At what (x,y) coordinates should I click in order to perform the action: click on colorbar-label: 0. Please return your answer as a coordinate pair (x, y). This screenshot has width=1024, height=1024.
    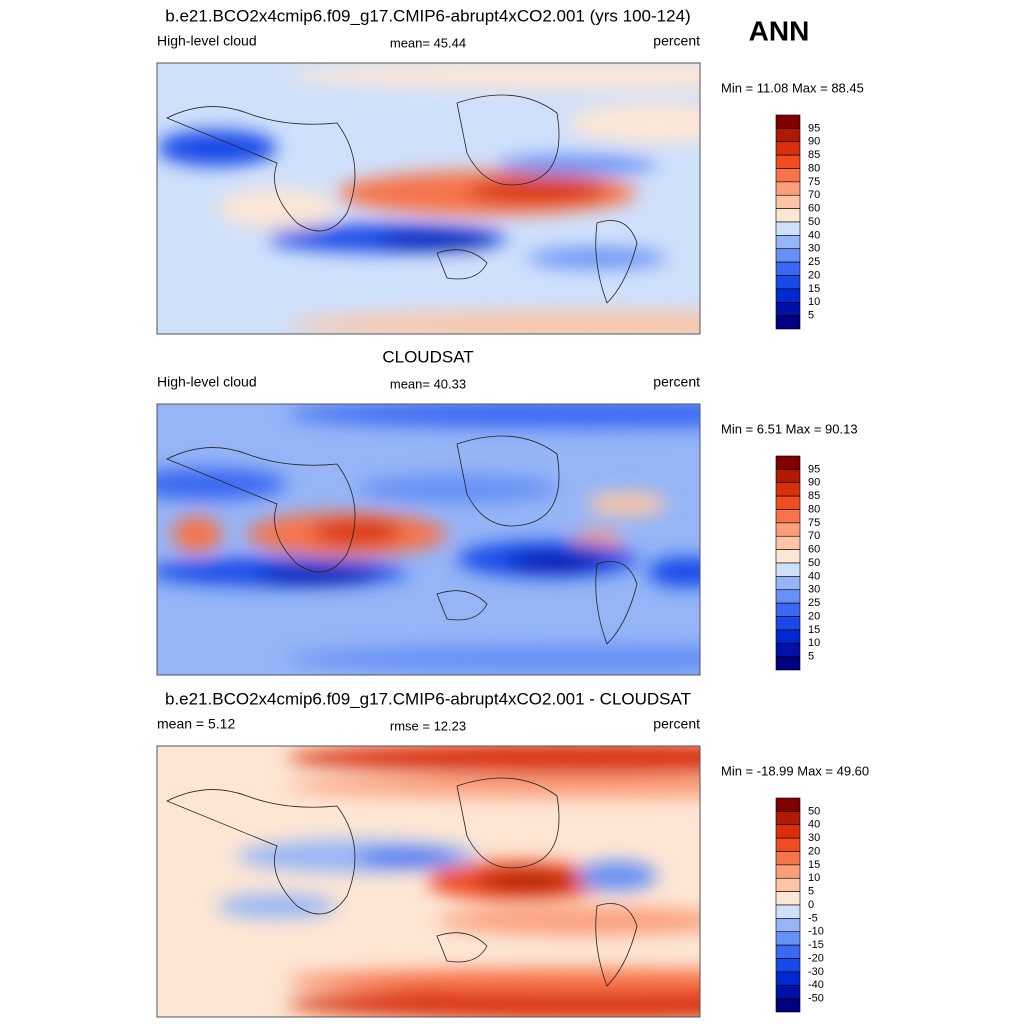
    Looking at the image, I should click on (811, 905).